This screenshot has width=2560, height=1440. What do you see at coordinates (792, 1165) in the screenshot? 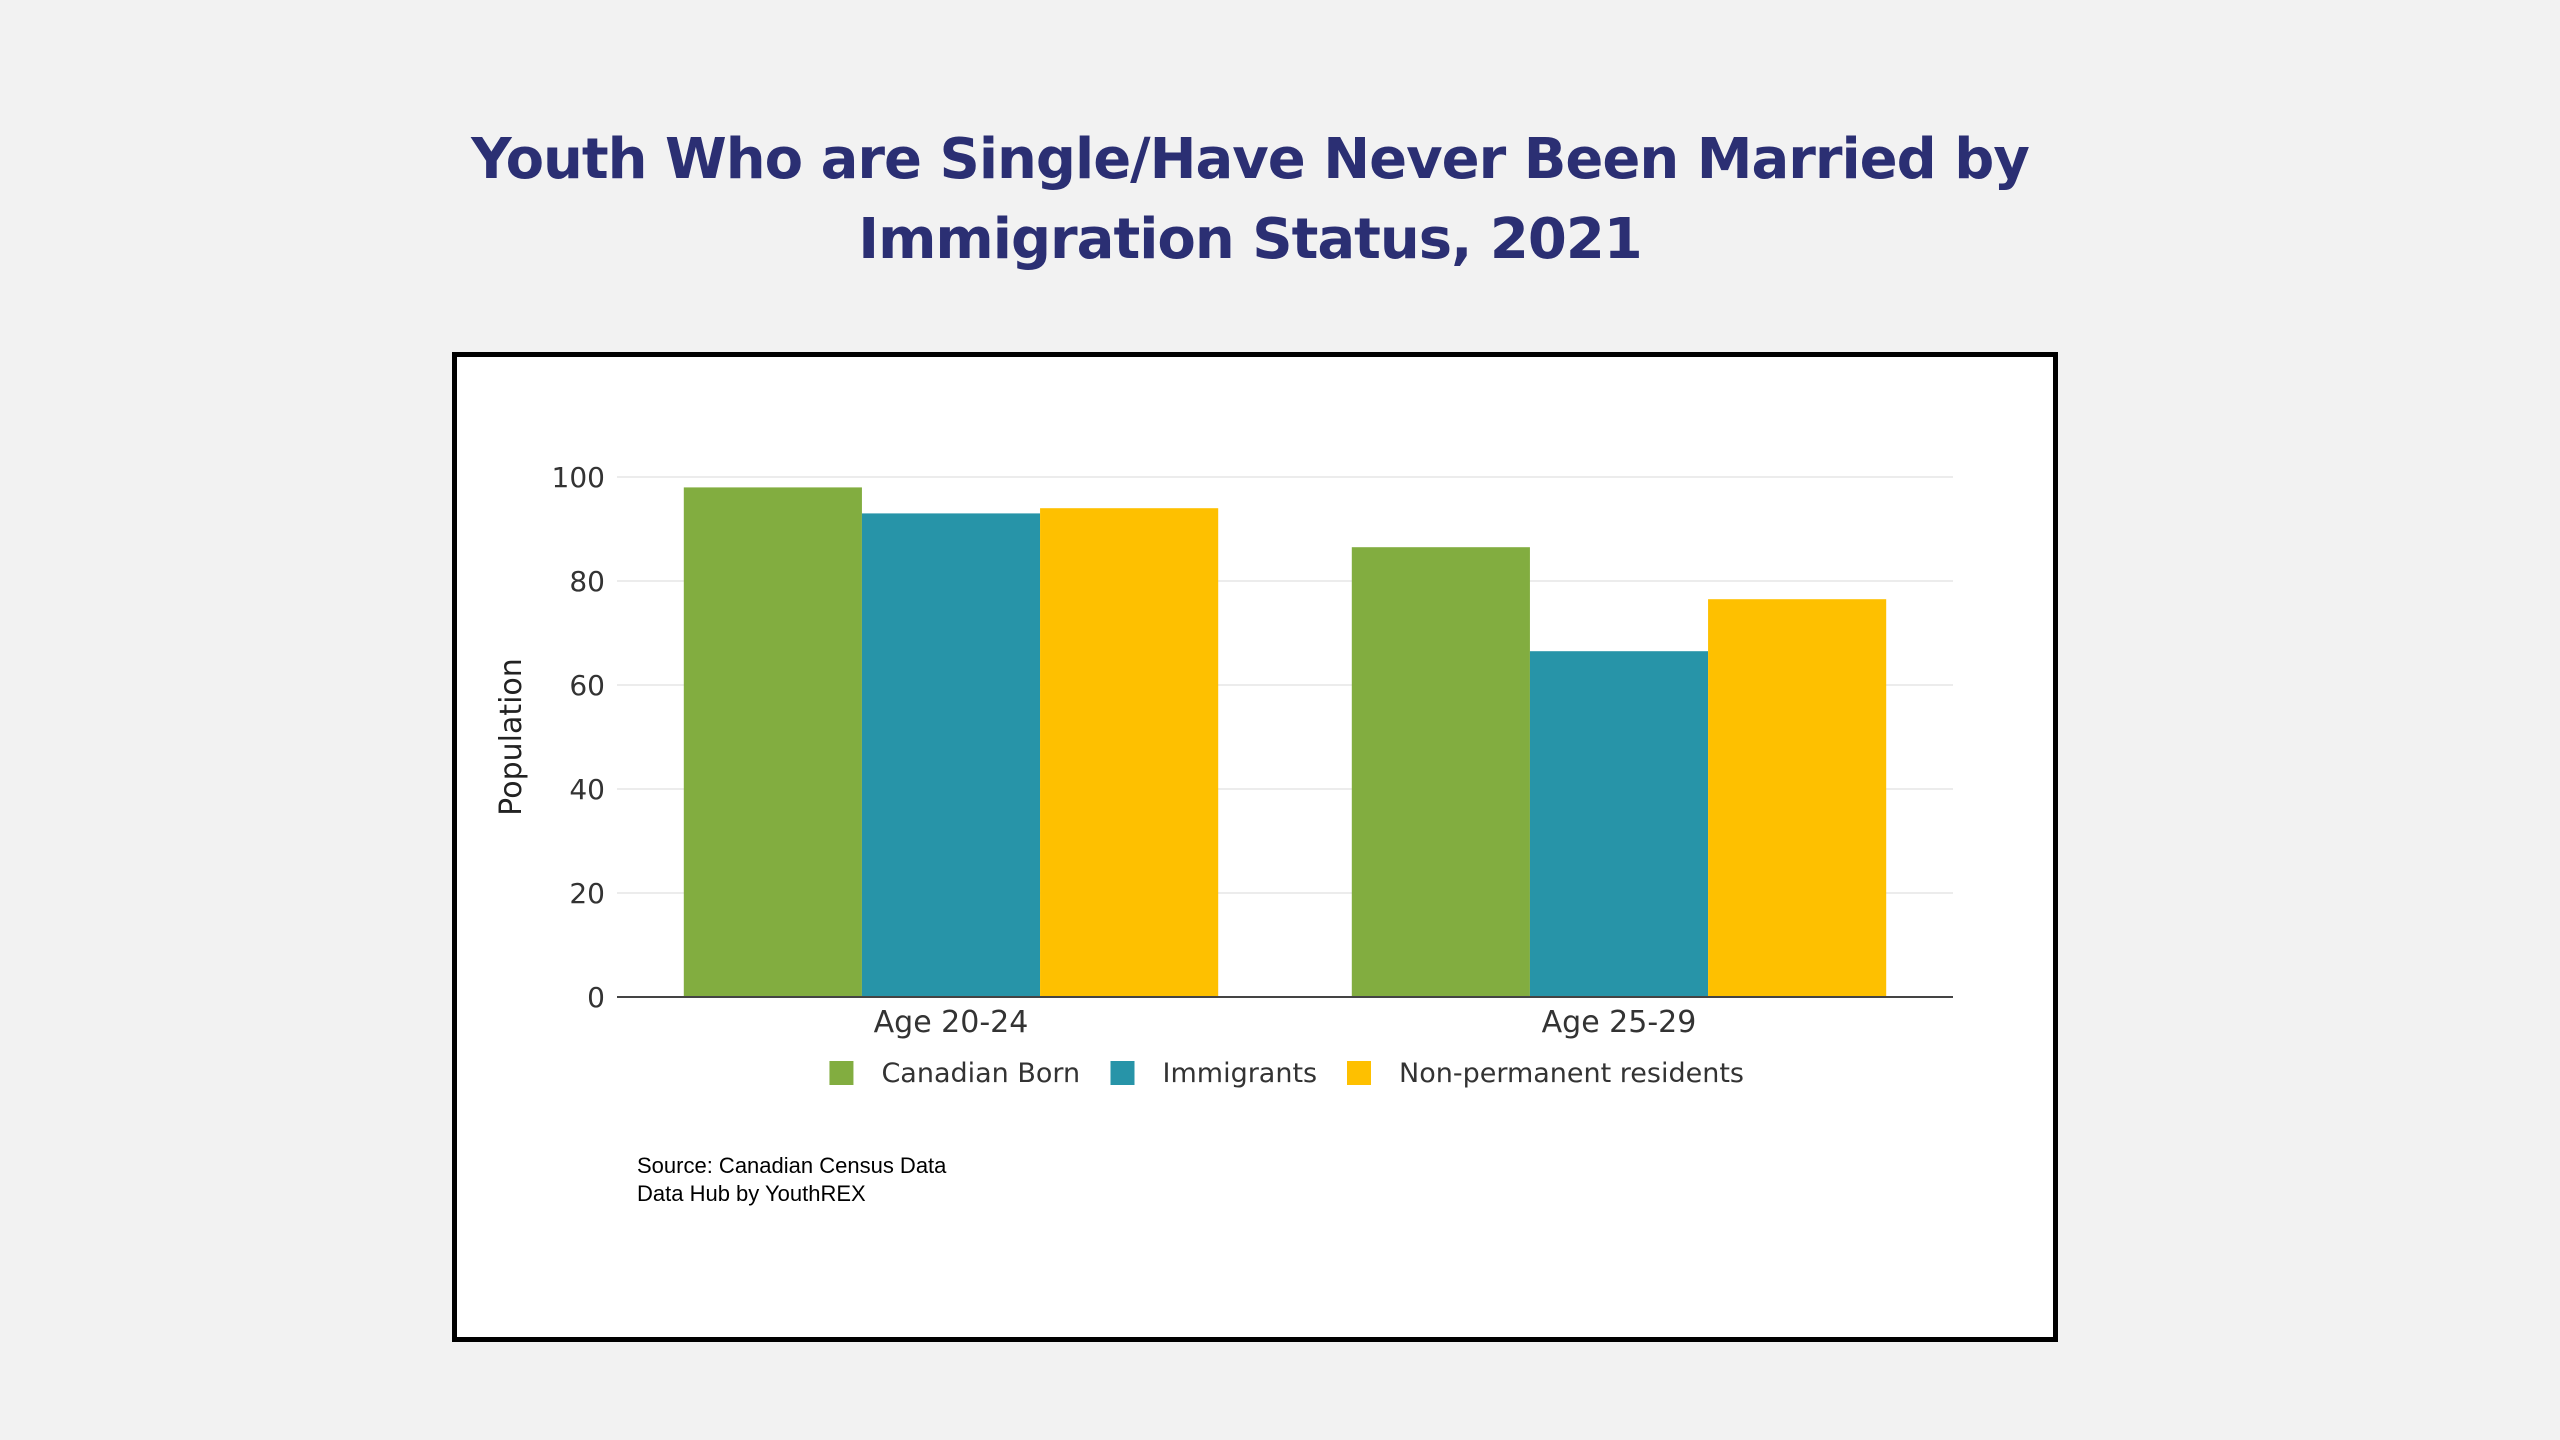
I see `source-line: Source: Canadian Census Data` at bounding box center [792, 1165].